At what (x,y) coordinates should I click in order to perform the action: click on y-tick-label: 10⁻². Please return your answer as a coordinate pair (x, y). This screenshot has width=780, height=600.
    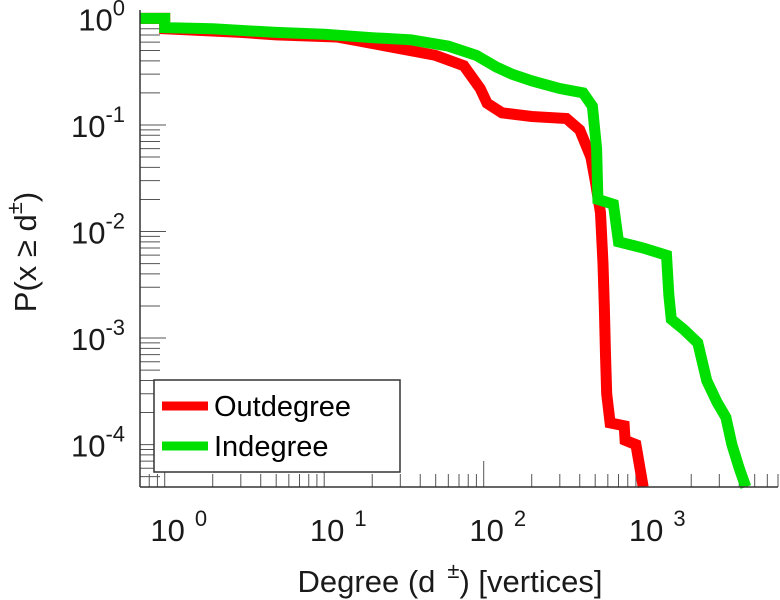
    Looking at the image, I should click on (98, 230).